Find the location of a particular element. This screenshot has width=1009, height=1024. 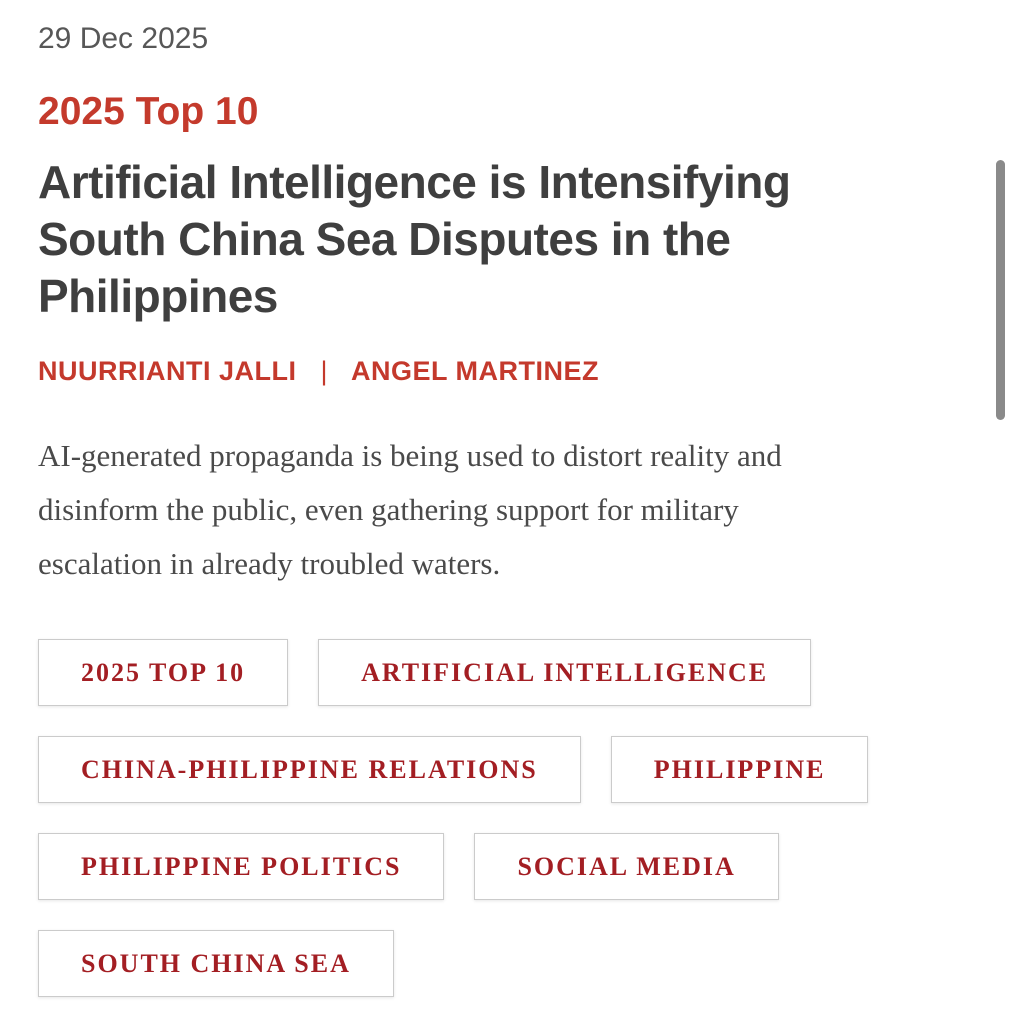

scrollbar-thumb is located at coordinates (1000, 290).